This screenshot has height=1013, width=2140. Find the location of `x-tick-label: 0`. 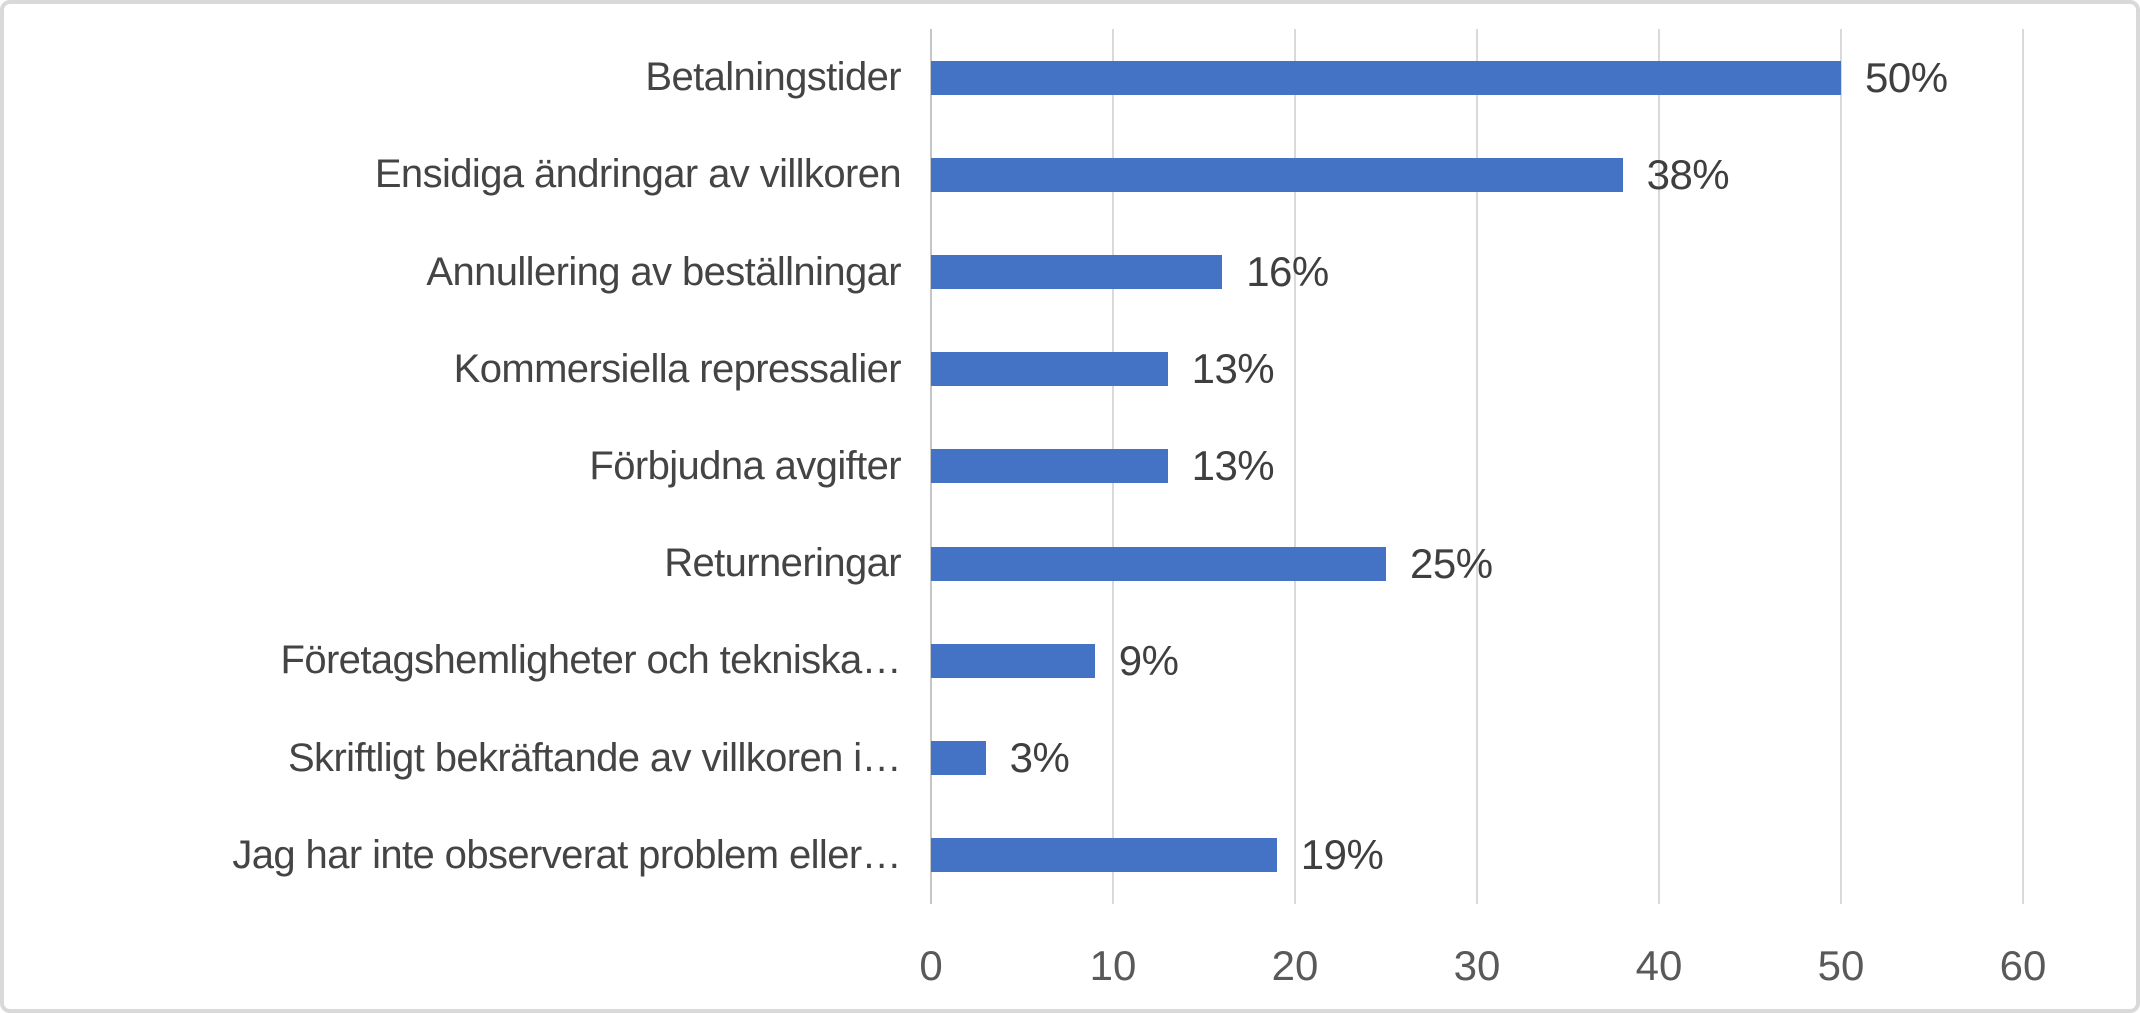

x-tick-label: 0 is located at coordinates (931, 965).